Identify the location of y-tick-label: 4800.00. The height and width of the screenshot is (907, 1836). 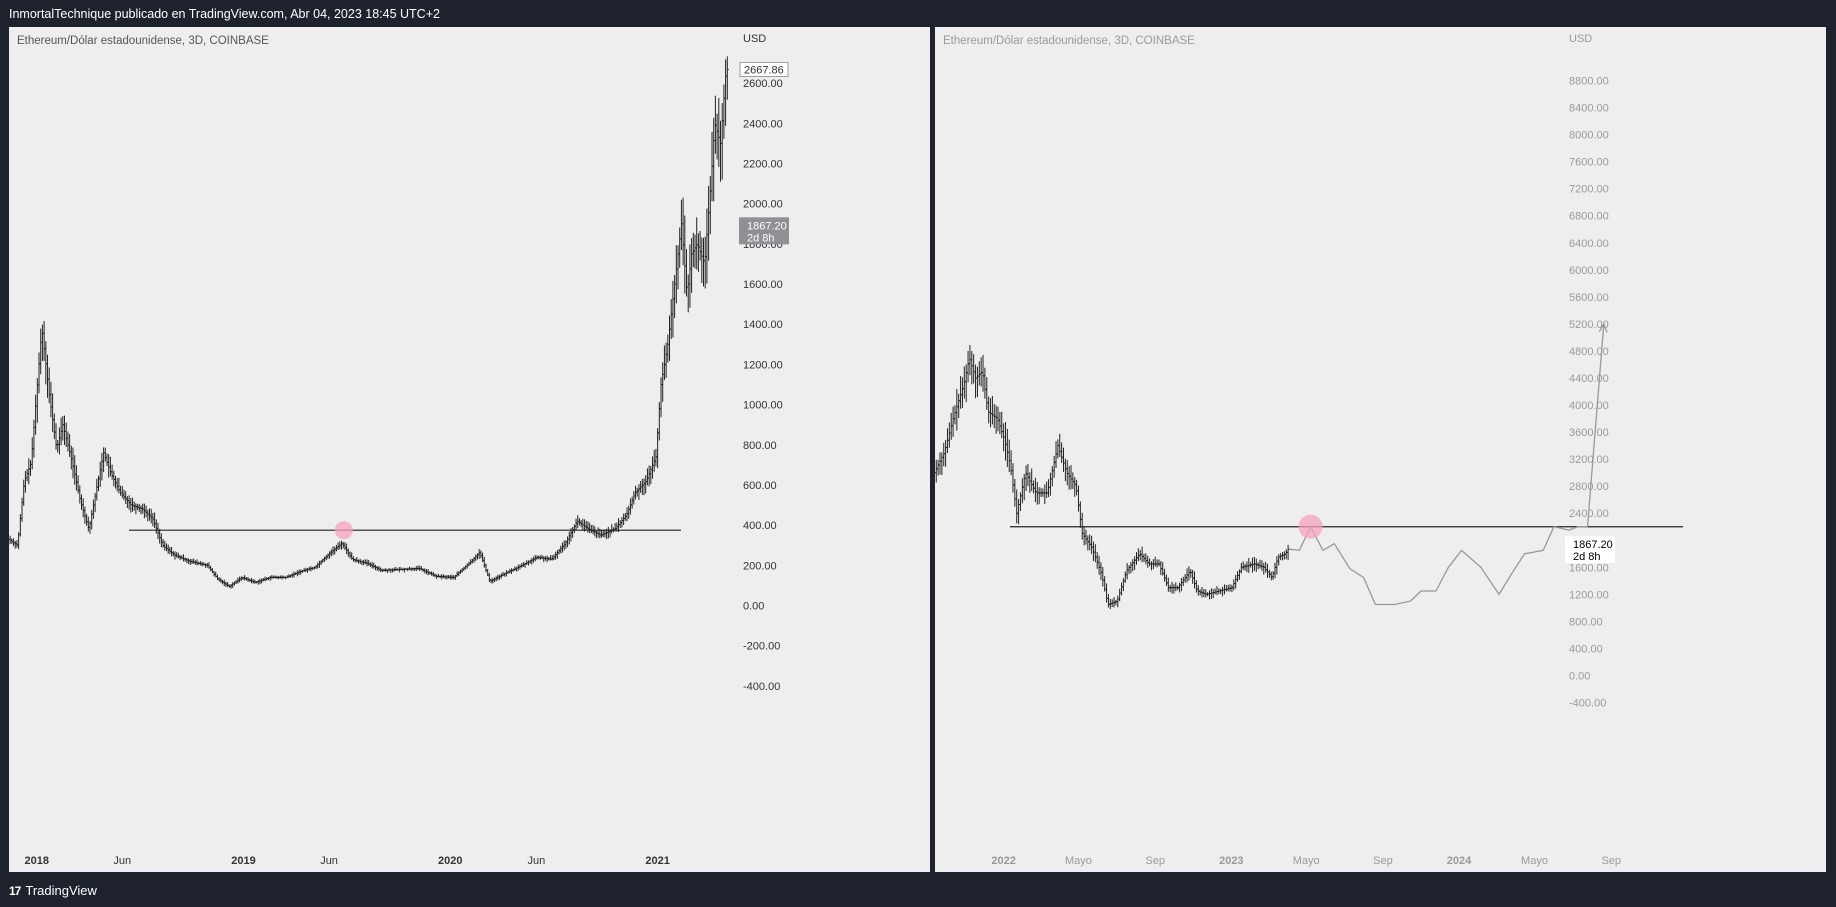
(1589, 352).